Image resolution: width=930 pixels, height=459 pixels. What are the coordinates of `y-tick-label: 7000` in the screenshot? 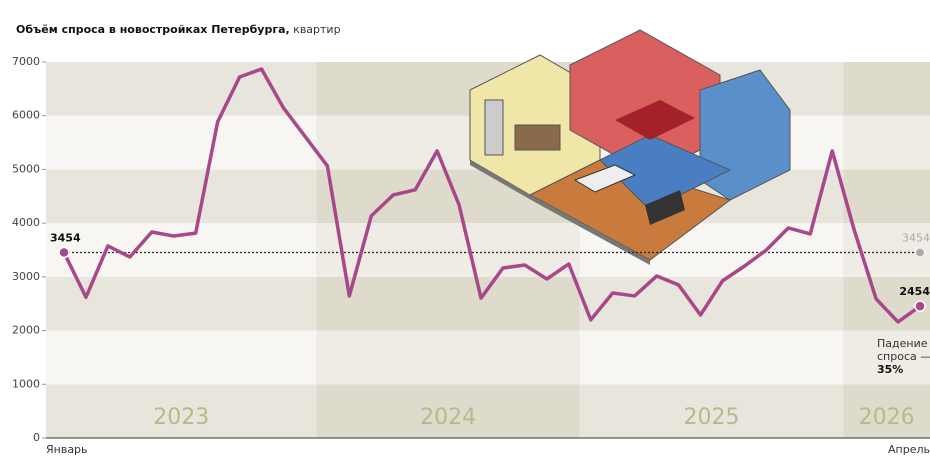 It's located at (26, 61).